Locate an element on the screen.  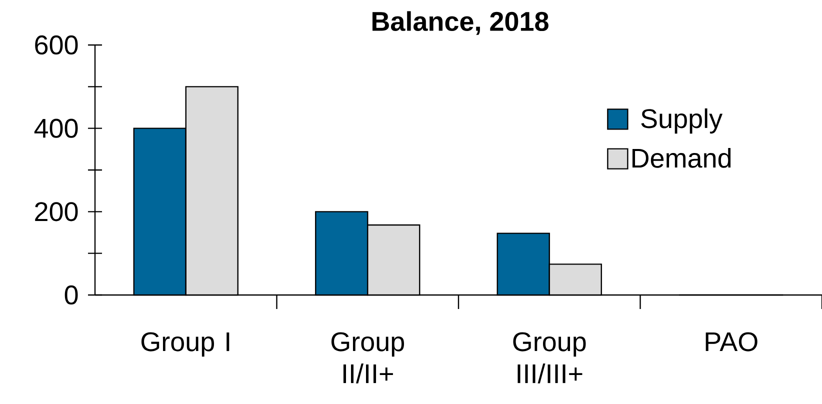
y-tick-label: 600 is located at coordinates (56, 45).